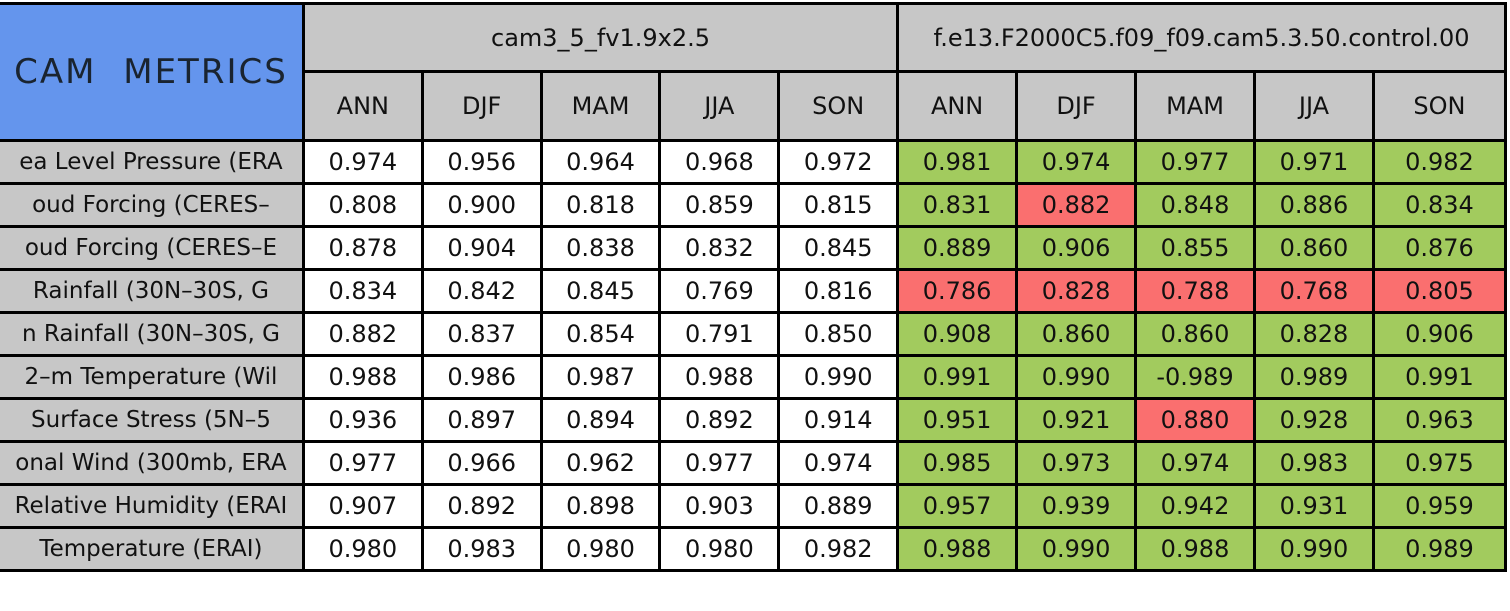  Describe the element at coordinates (152, 506) in the screenshot. I see `row-label: Relative Humidity (ERAI` at that location.